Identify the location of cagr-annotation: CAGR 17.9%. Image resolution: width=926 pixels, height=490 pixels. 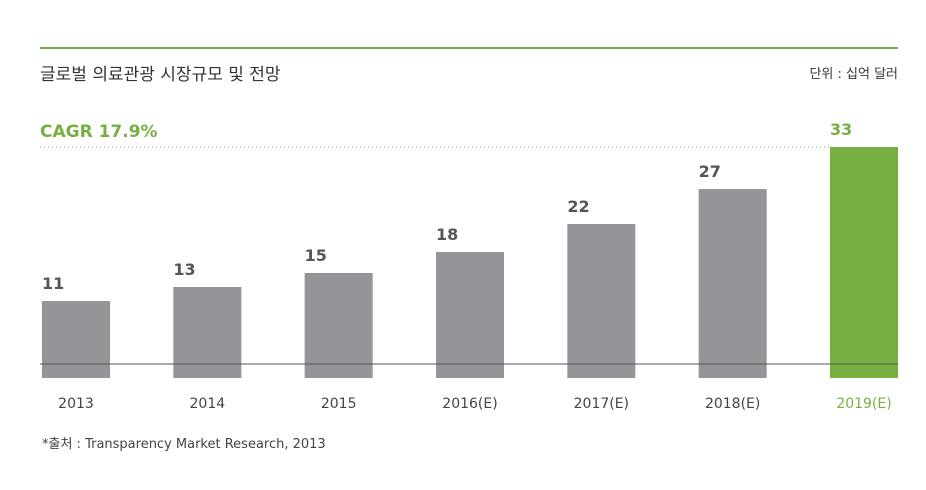
(99, 132).